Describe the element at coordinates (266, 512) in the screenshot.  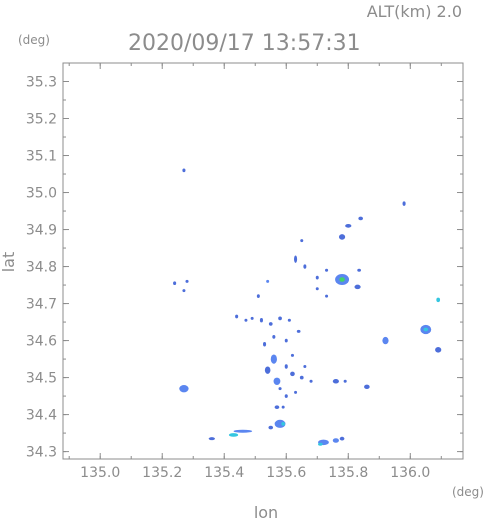
I see `x-axis-label: lon` at that location.